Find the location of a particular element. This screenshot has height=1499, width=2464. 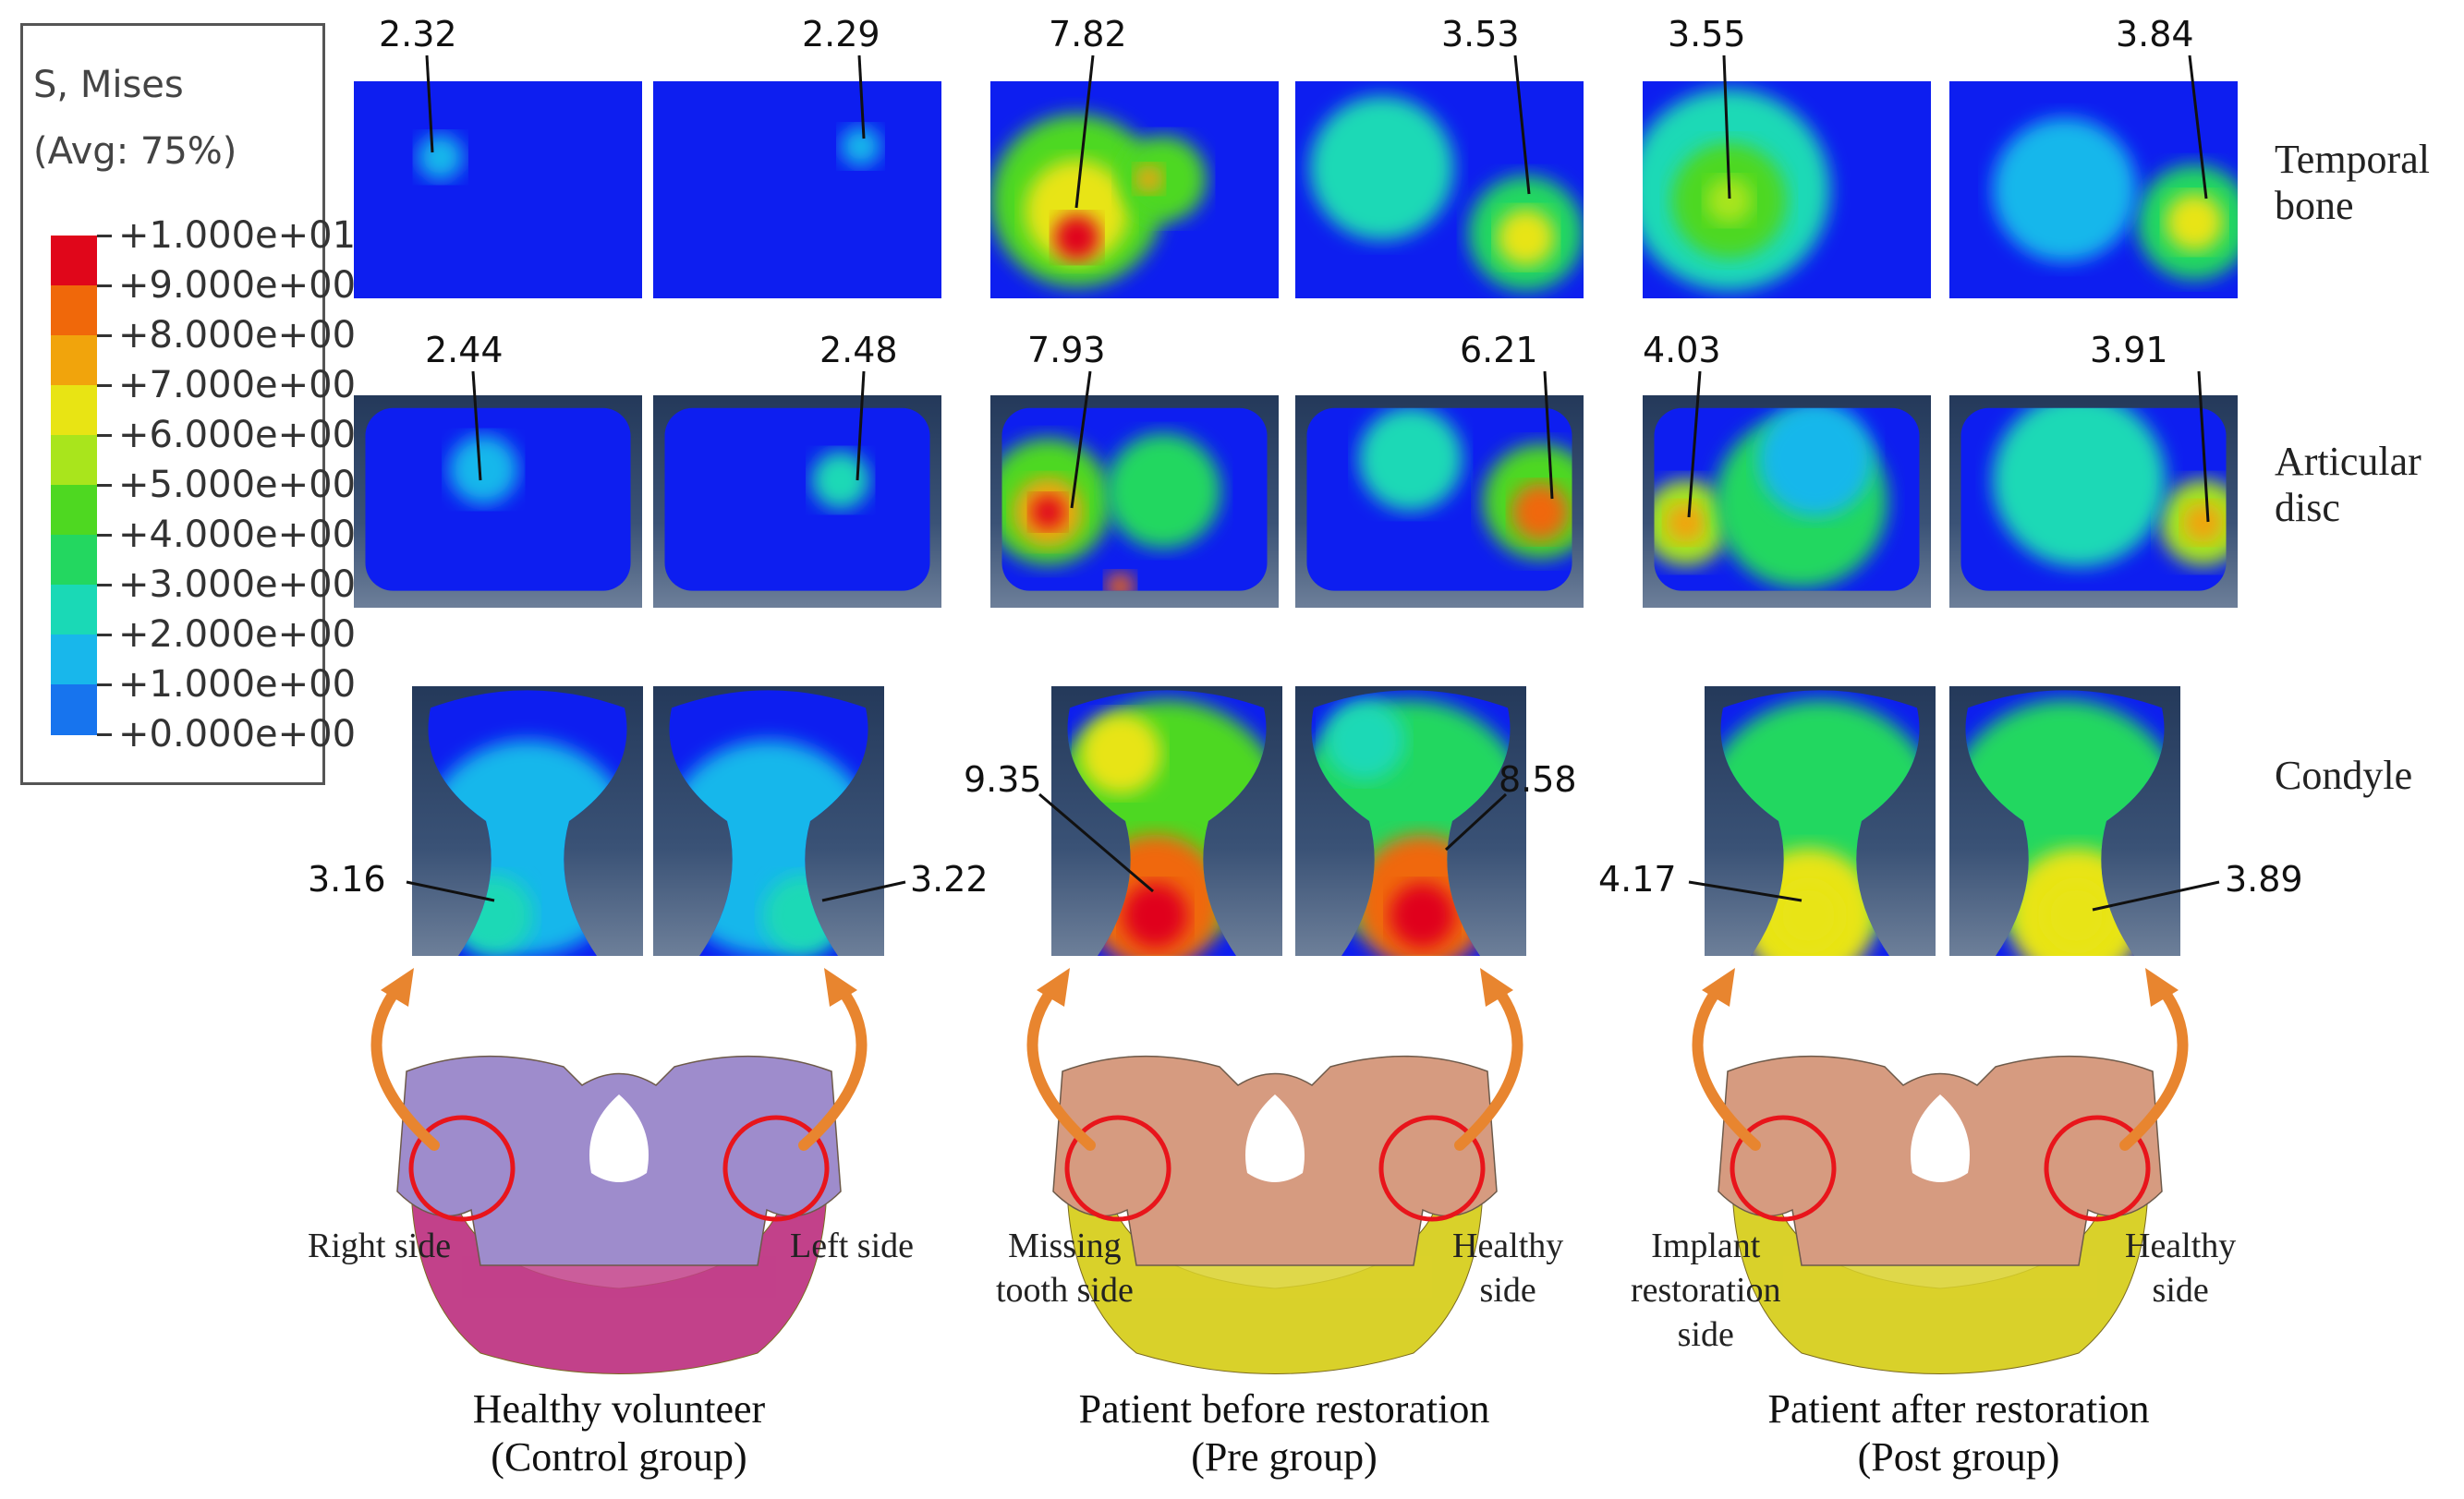

value-temporal-pre-missing: 7.82 is located at coordinates (1088, 34).